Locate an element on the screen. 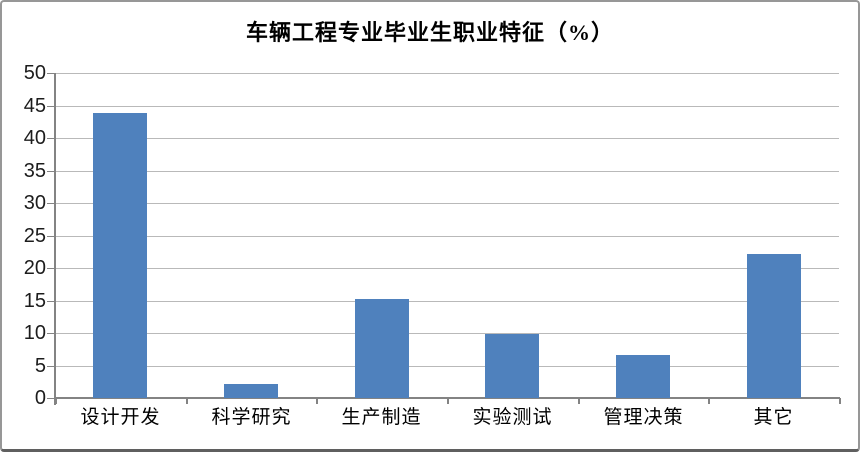 This screenshot has height=452, width=860. y-axis-label: 45 is located at coordinates (34, 106).